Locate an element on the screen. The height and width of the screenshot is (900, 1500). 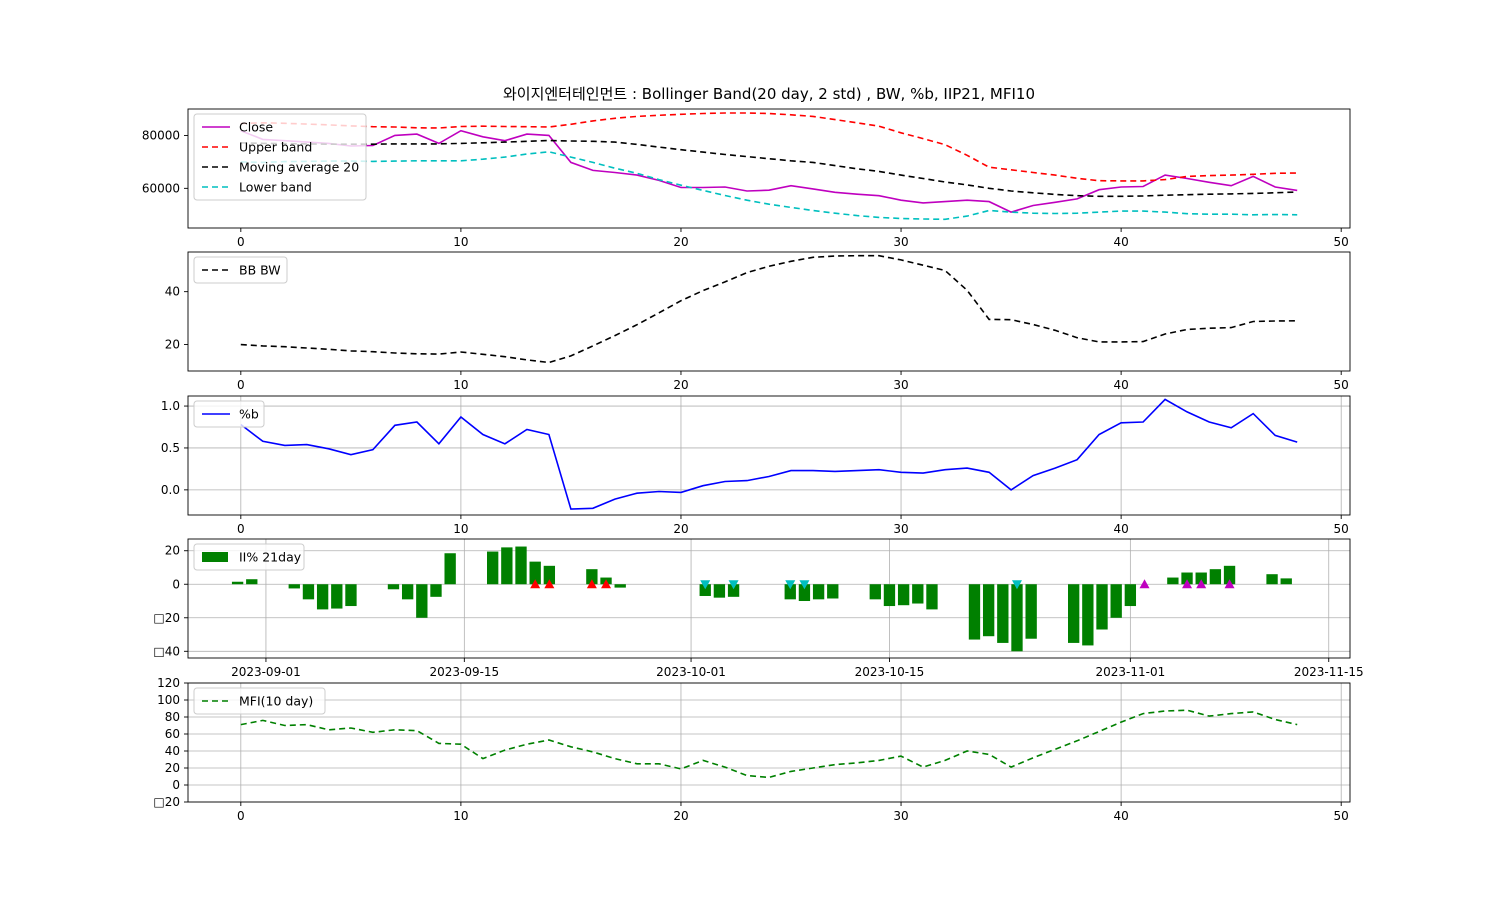
legend-label: Close is located at coordinates (256, 127).